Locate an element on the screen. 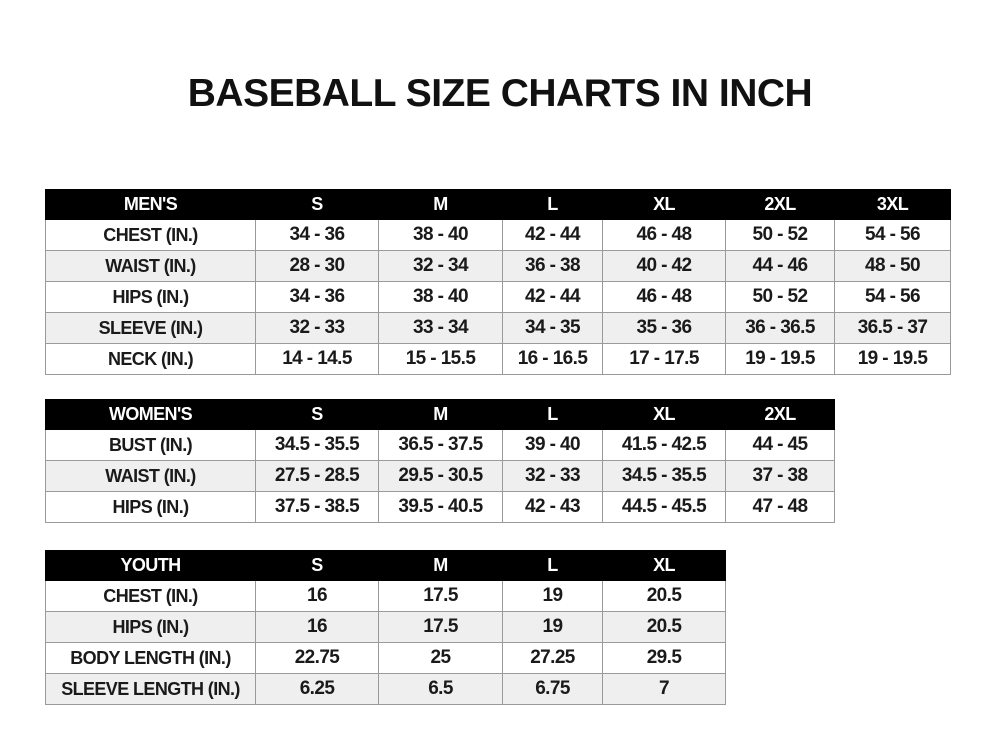 The image size is (1000, 752). size-value: 36 - 36.5 is located at coordinates (780, 328).